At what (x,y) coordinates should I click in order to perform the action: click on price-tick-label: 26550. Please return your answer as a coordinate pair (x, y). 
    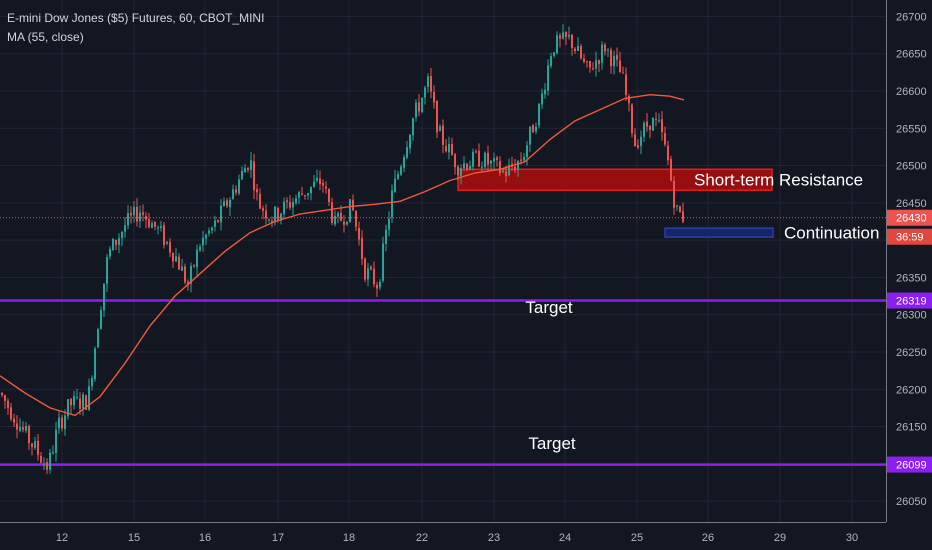
    Looking at the image, I should click on (911, 129).